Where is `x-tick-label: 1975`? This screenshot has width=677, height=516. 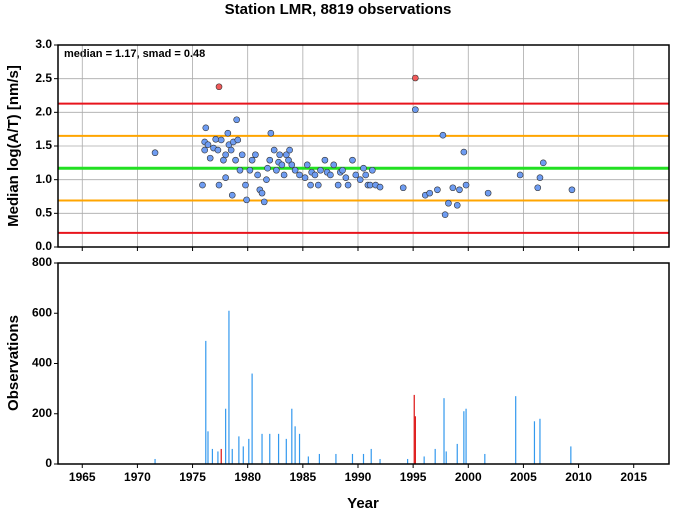
x-tick-label: 1975 is located at coordinates (192, 477).